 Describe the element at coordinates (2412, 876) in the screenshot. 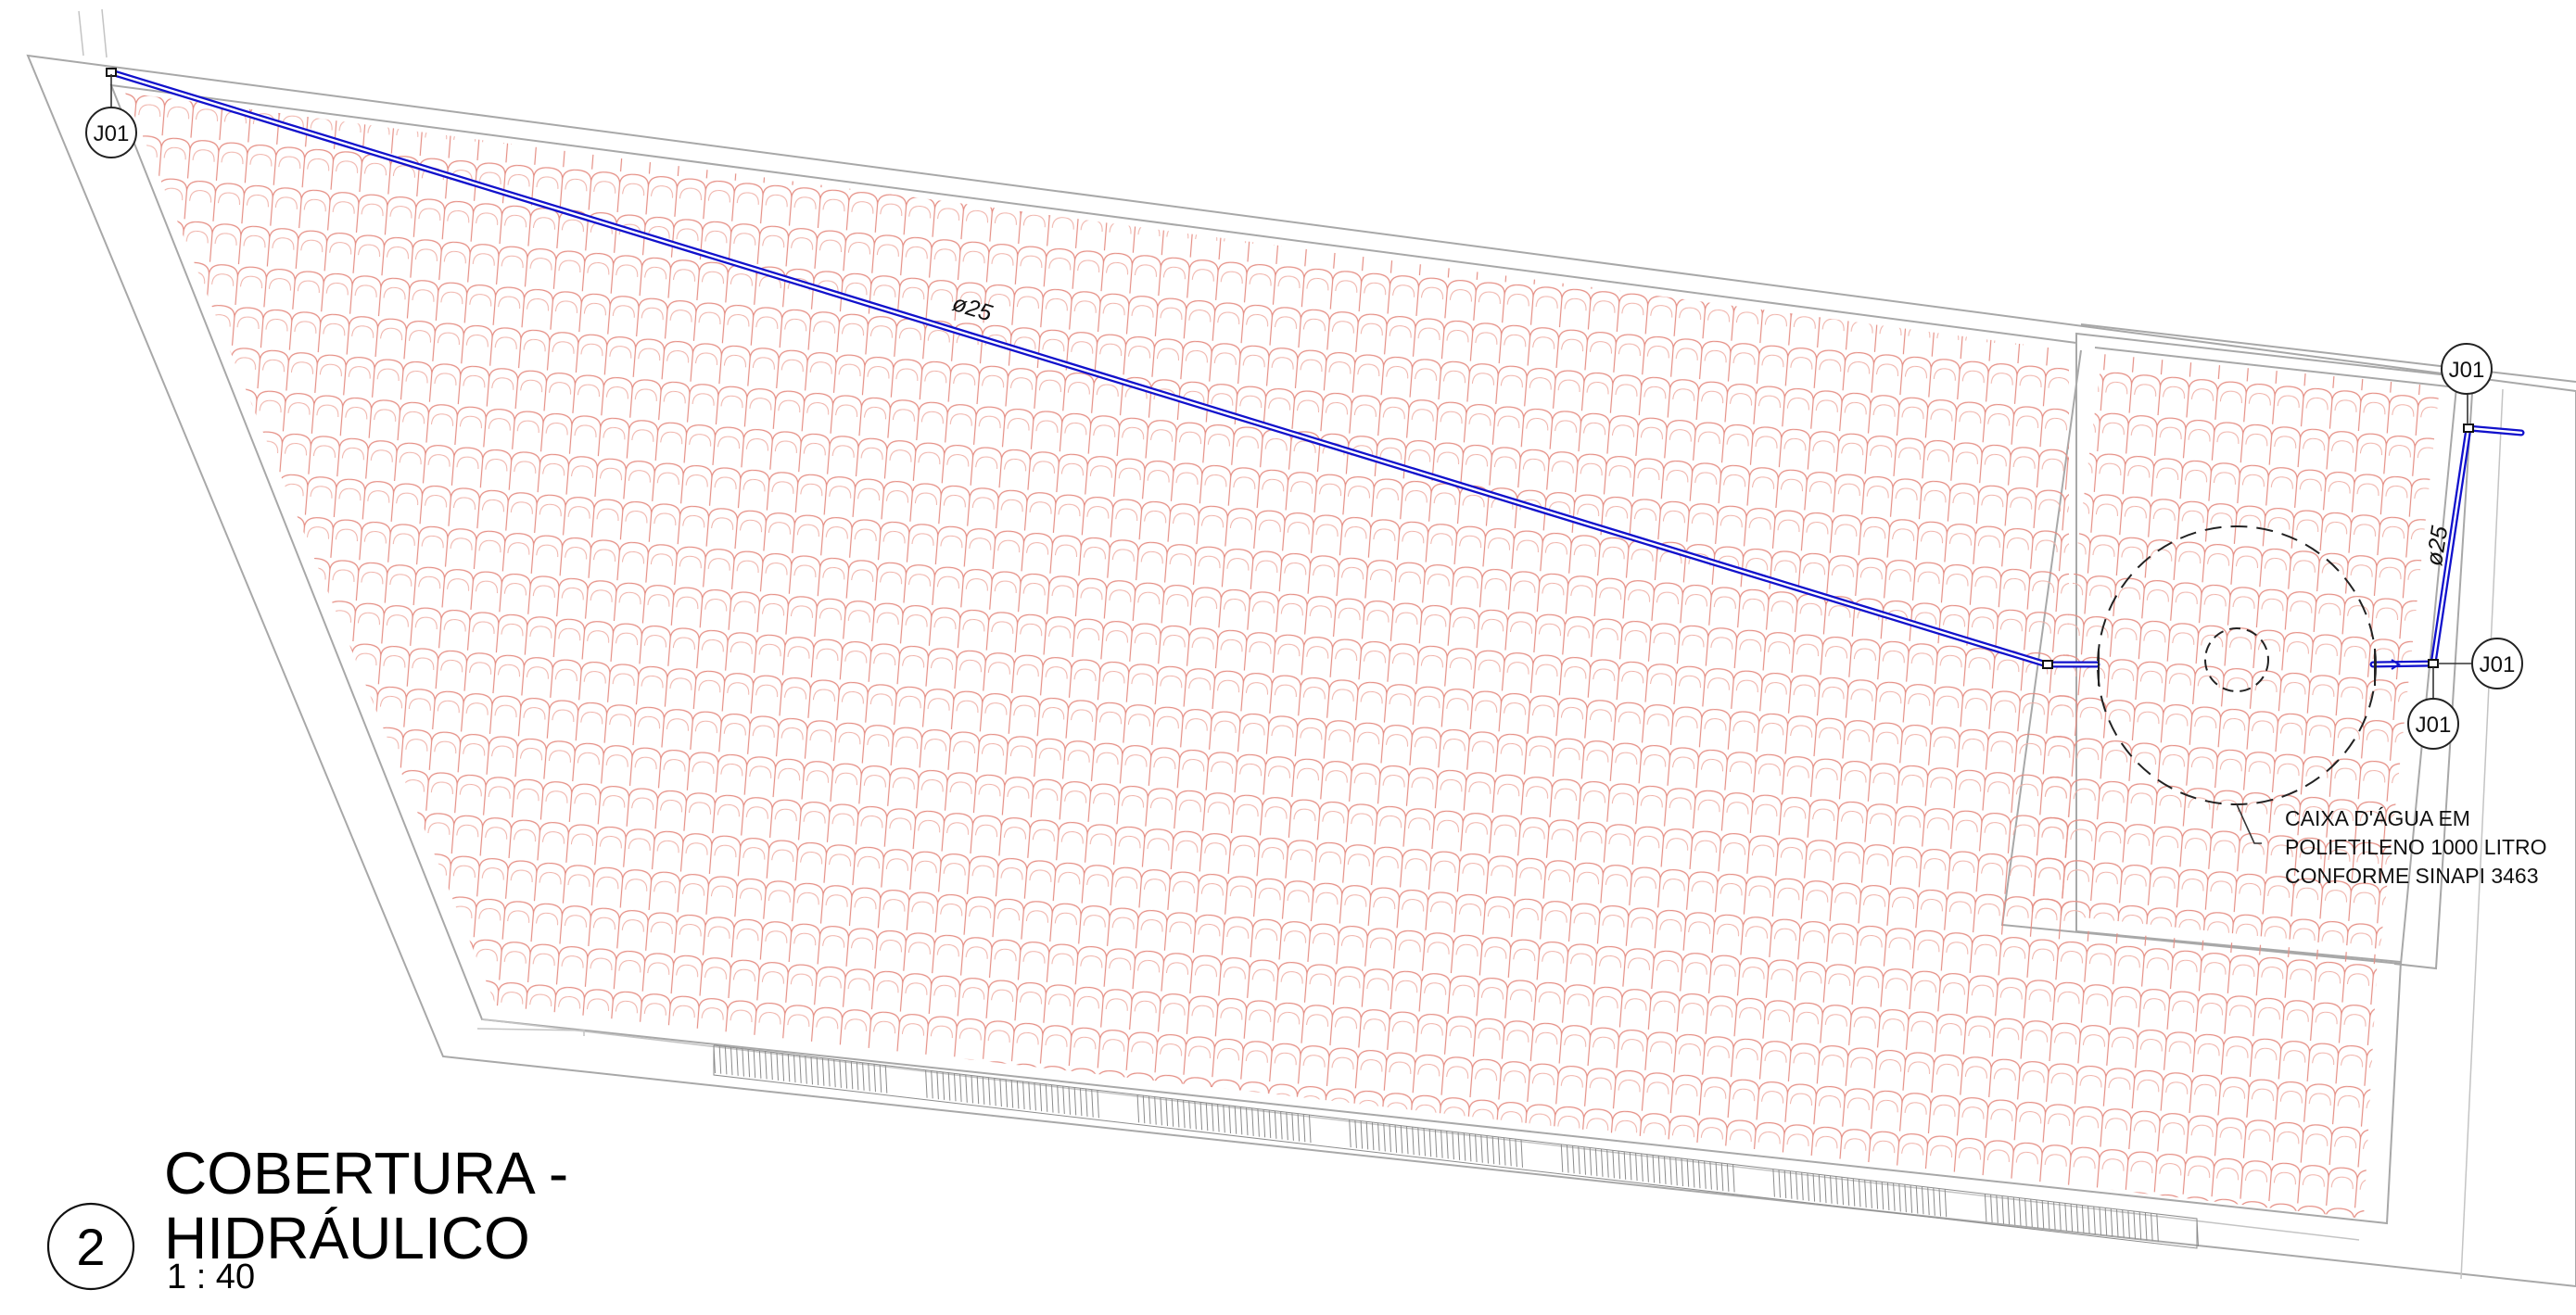

I see `tank-note-line3: CONFORME SINAPI 3463` at that location.